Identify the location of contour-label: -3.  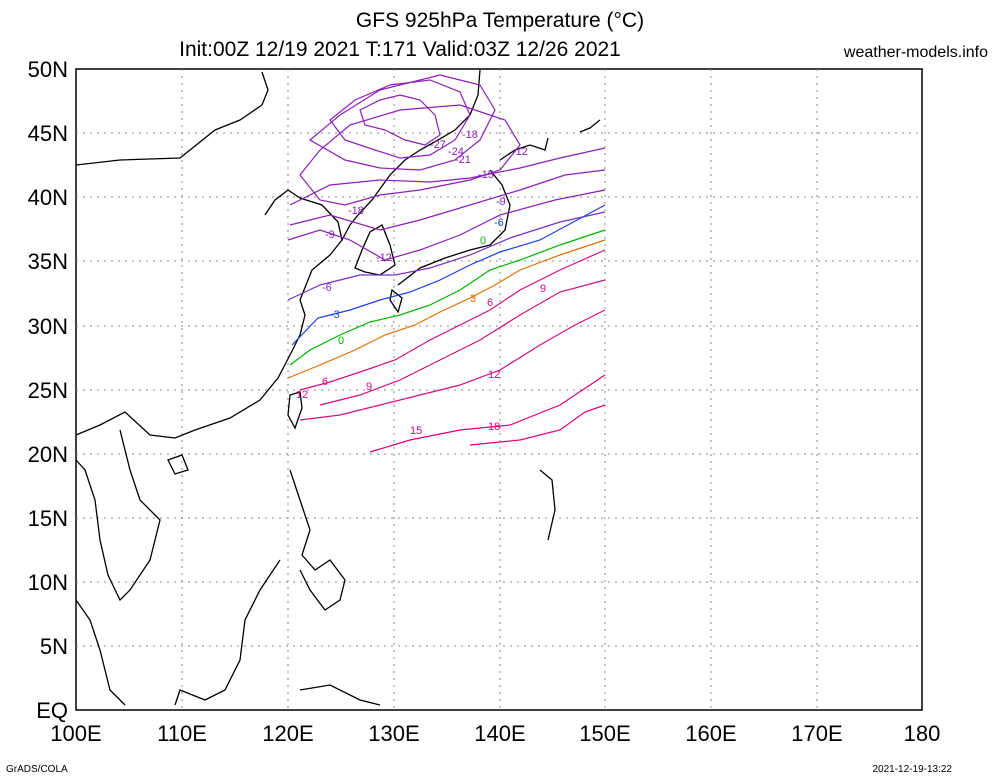
(335, 315).